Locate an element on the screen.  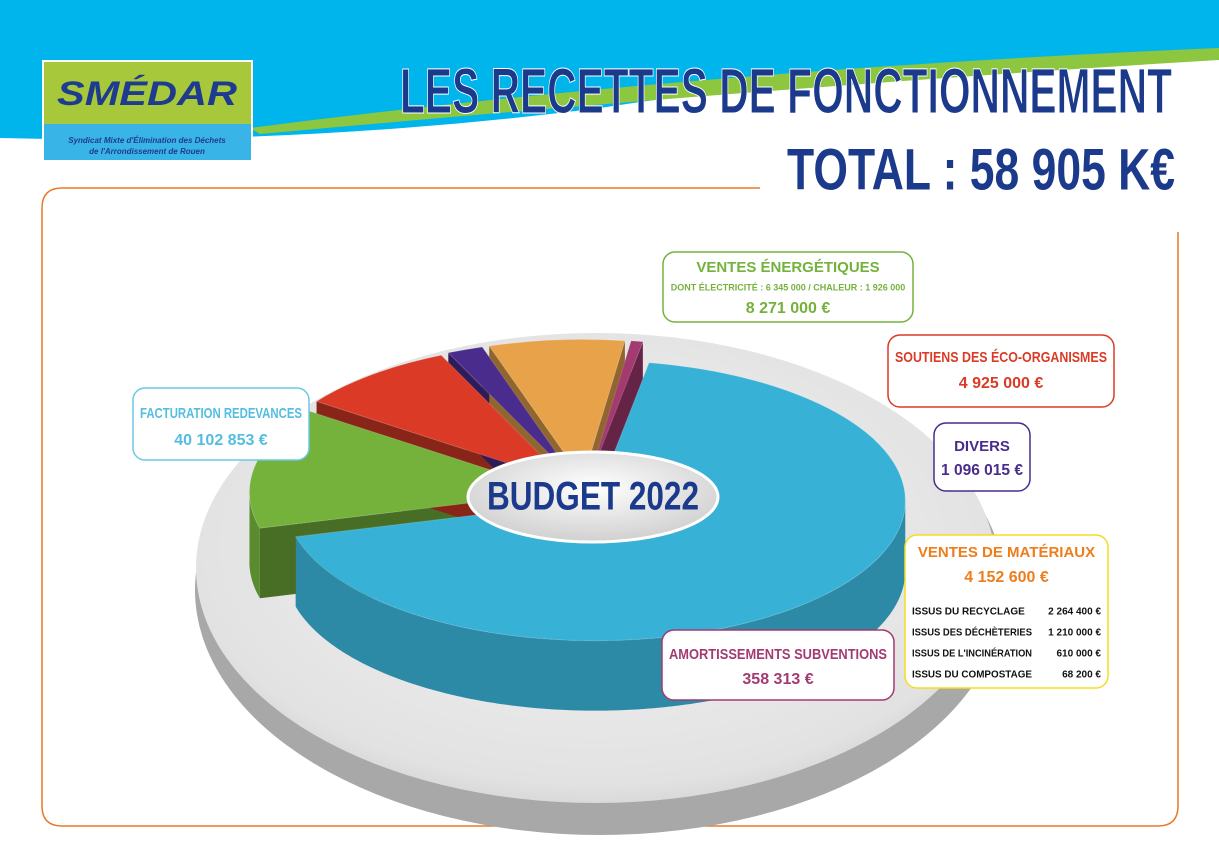
title: LES RECETTES DE FONCTIONNEMENT is located at coordinates (786, 91).